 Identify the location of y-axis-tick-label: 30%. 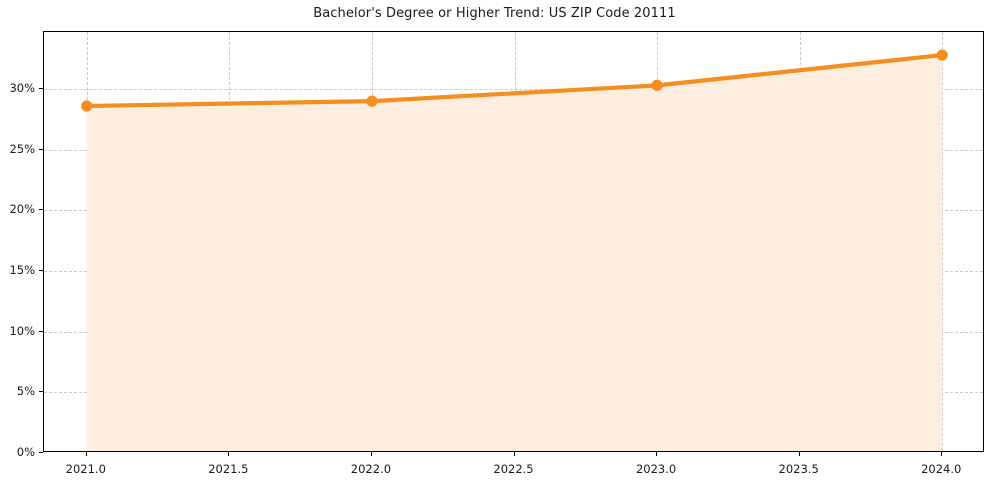
(22, 88).